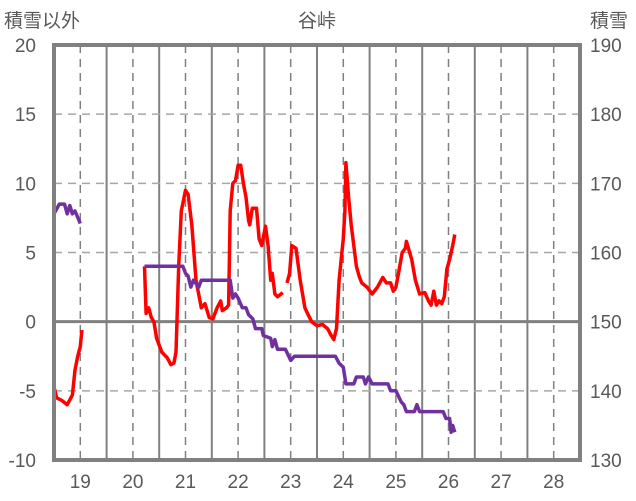 Image resolution: width=636 pixels, height=501 pixels. What do you see at coordinates (80, 482) in the screenshot?
I see `x-tick-label: 19` at bounding box center [80, 482].